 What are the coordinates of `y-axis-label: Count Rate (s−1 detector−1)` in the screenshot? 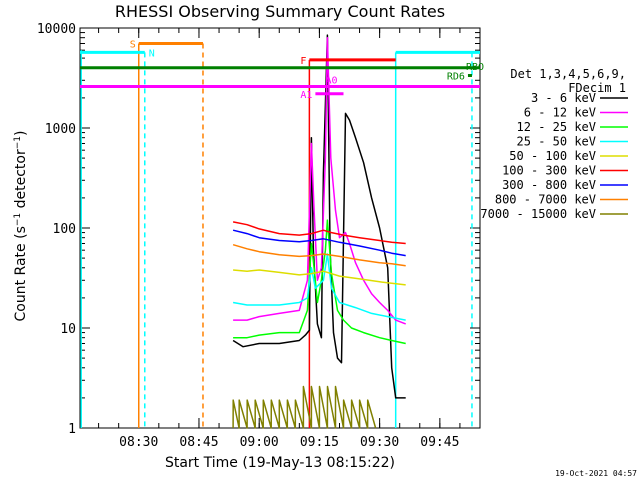 It's located at (21, 226).